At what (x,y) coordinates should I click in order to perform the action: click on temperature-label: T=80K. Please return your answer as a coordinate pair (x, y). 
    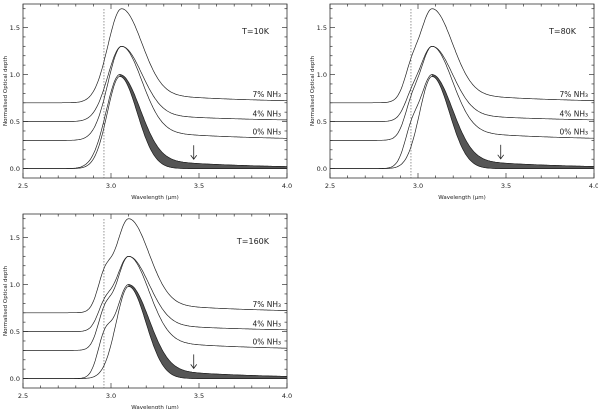
    Looking at the image, I should click on (562, 31).